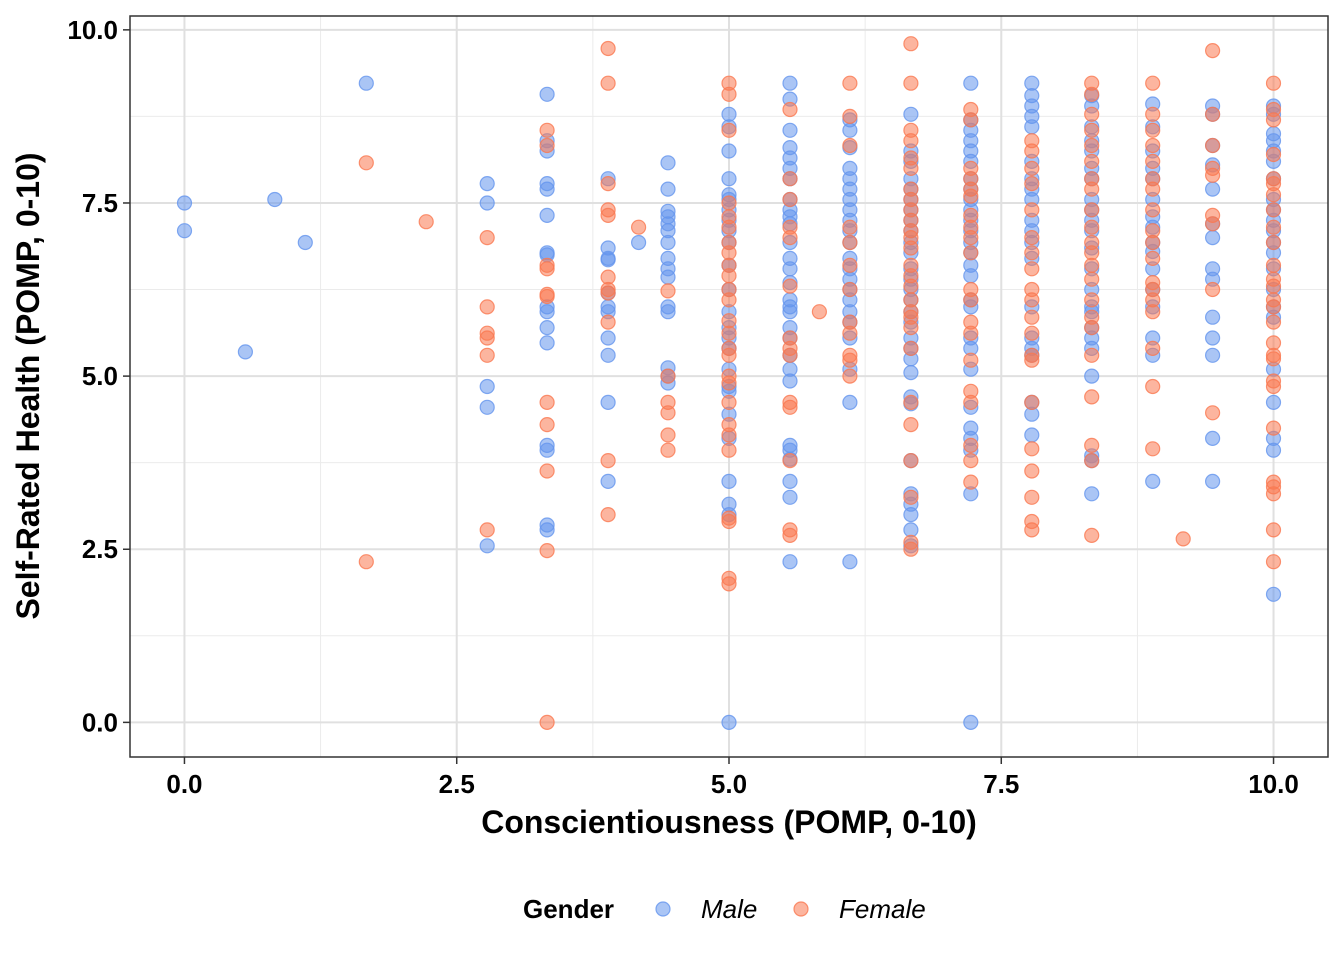 The width and height of the screenshot is (1344, 960). What do you see at coordinates (882, 909) in the screenshot?
I see `legend-label-female: Female` at bounding box center [882, 909].